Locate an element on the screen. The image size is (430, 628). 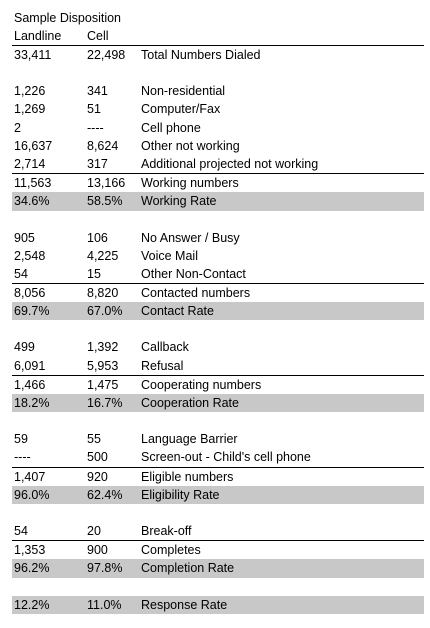
landline-value: 499 is located at coordinates (24, 347).